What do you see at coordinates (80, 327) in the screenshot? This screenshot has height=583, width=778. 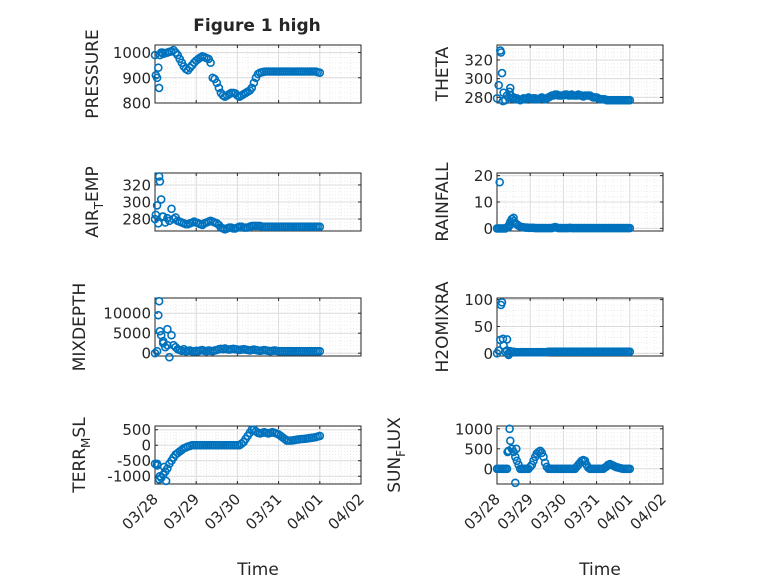 I see `y-axis-label: MIXDEPTH` at bounding box center [80, 327].